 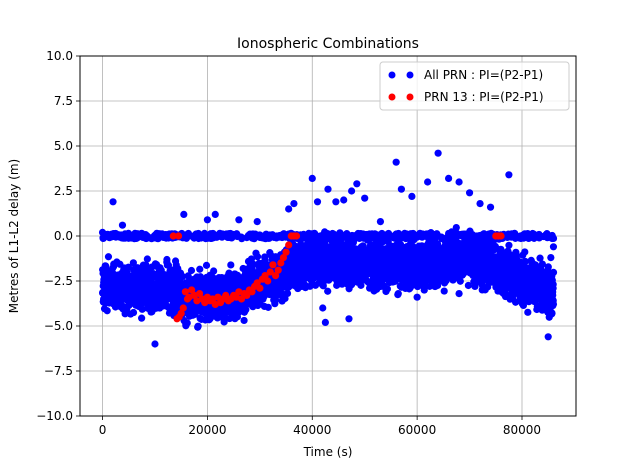 I want to click on y-axis-title: Metres of L1-L2 delay (m), so click(x=14, y=236).